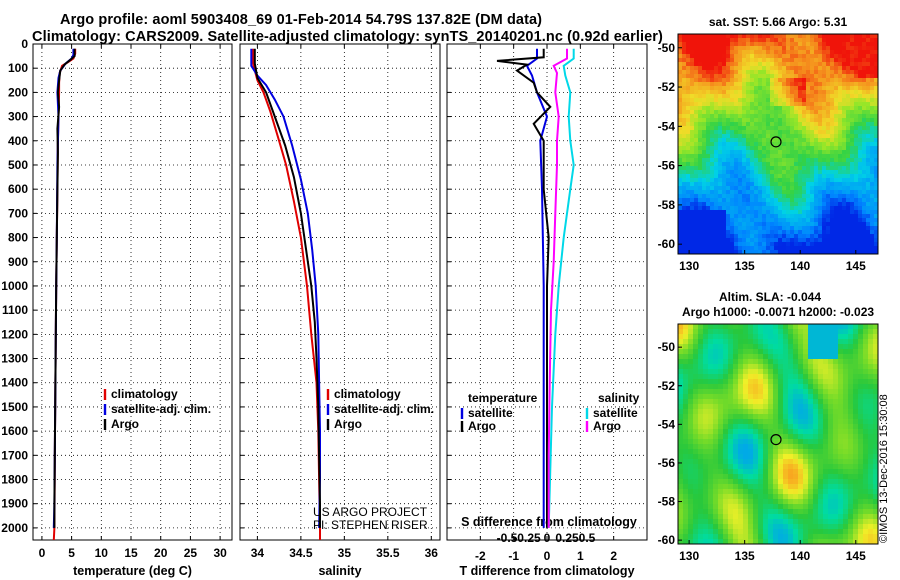  Describe the element at coordinates (287, 288) in the screenshot. I see `salinity-profile-series-argo` at that location.